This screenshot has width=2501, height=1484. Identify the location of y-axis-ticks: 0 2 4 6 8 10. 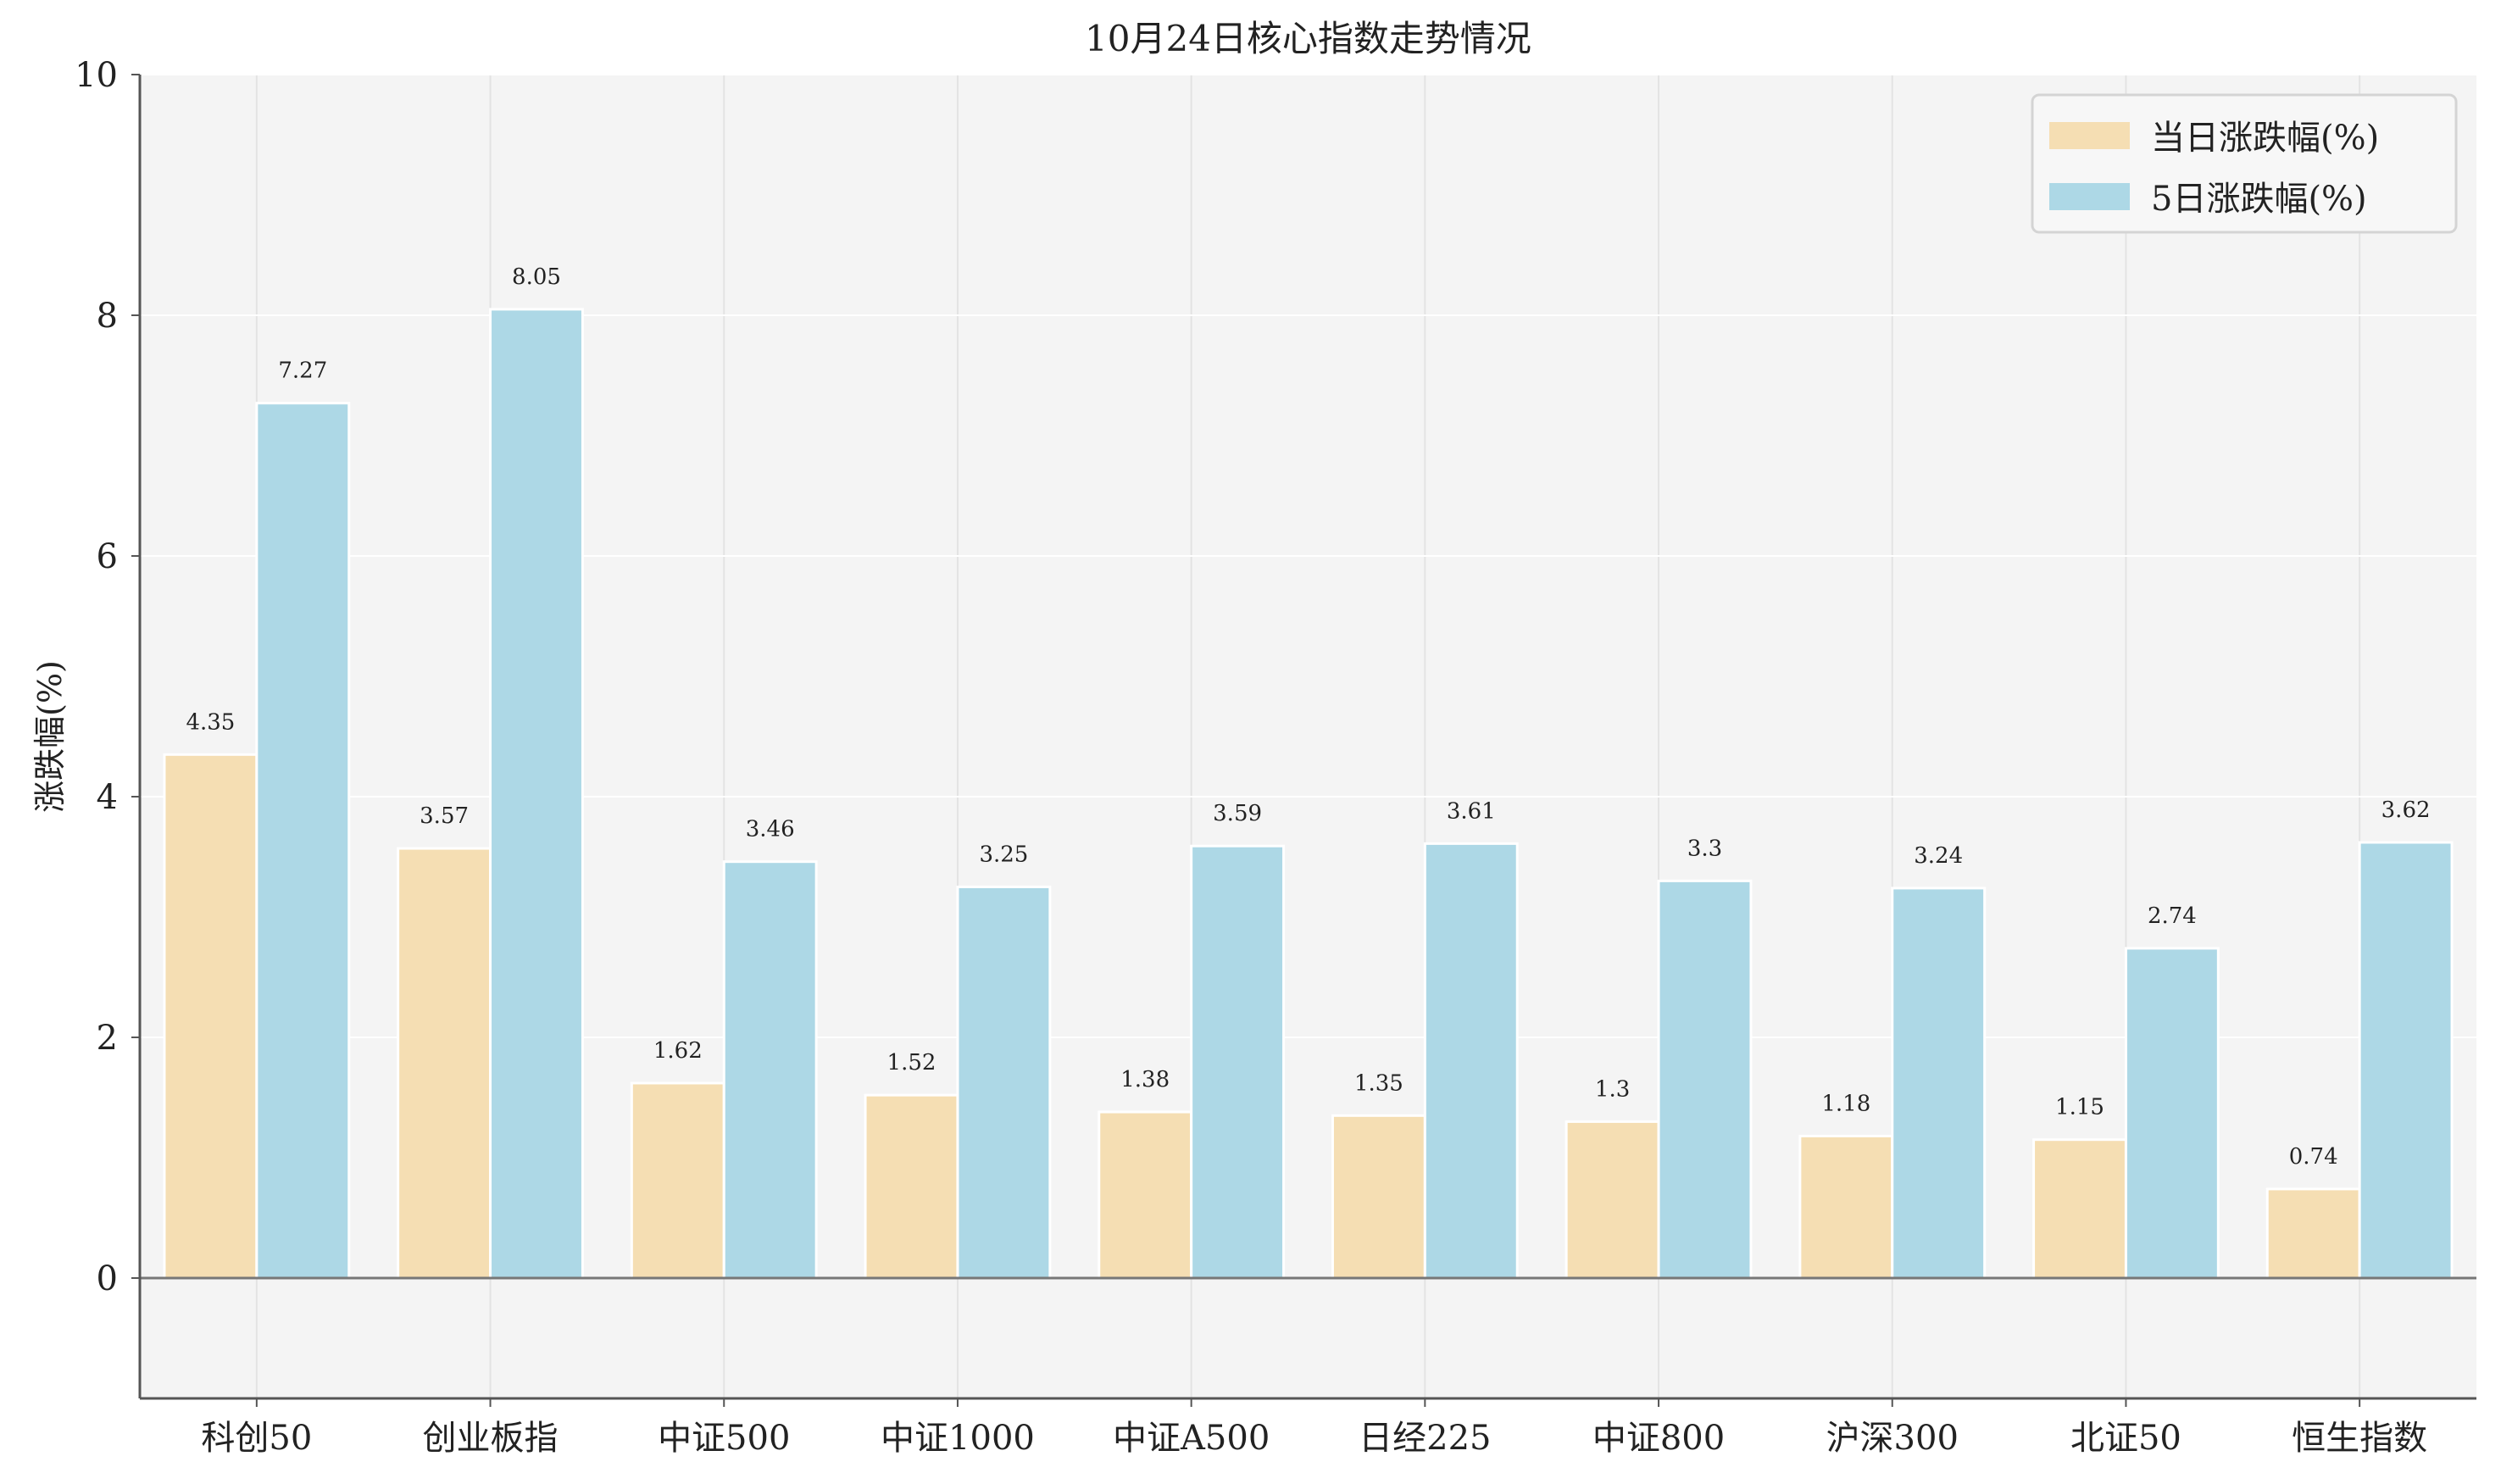
(107, 677).